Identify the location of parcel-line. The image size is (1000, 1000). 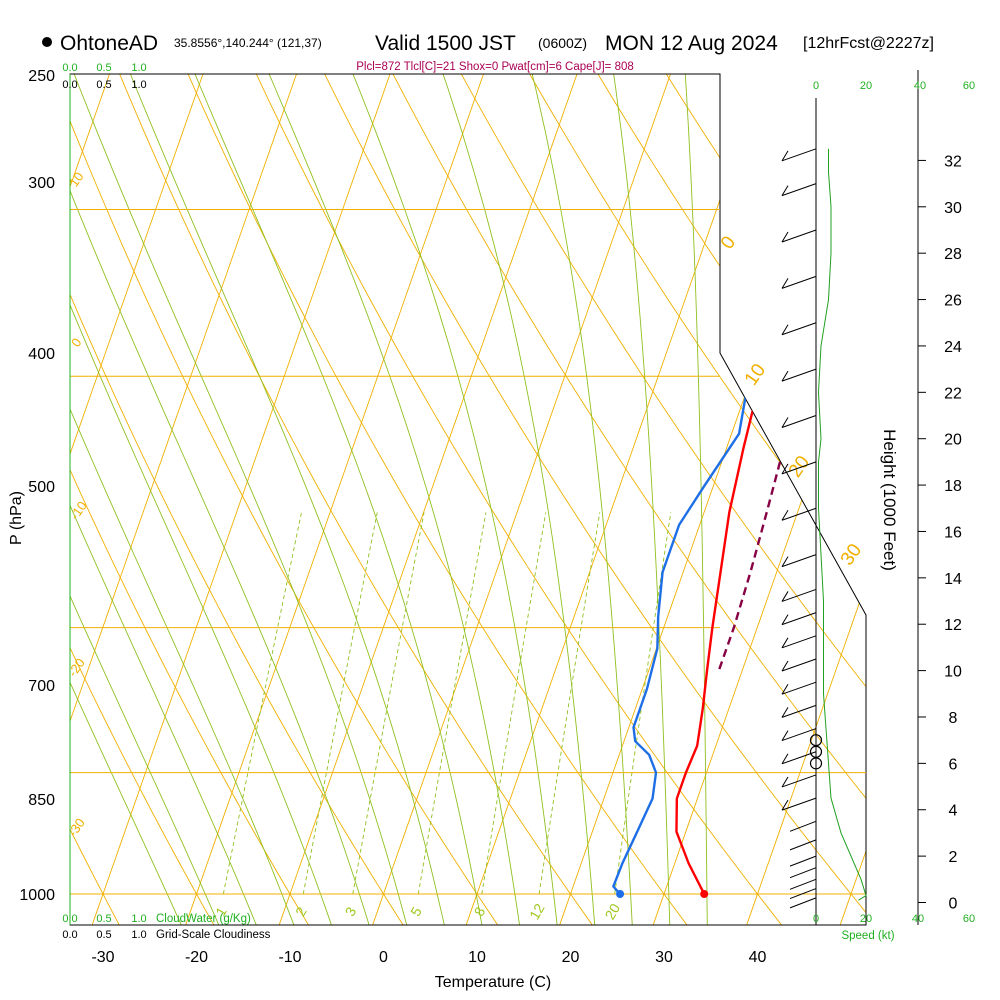
(792, 372).